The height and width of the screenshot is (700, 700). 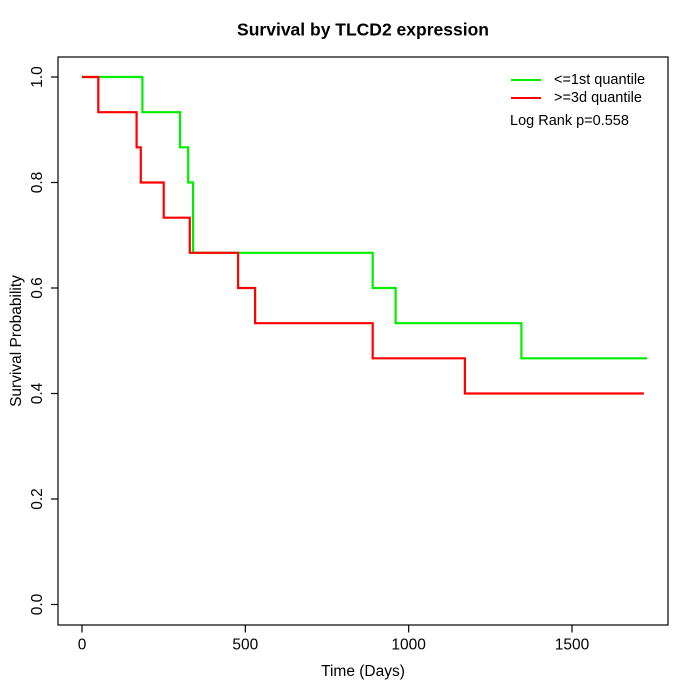 I want to click on x-axis-tick-label: 1000, so click(x=408, y=645).